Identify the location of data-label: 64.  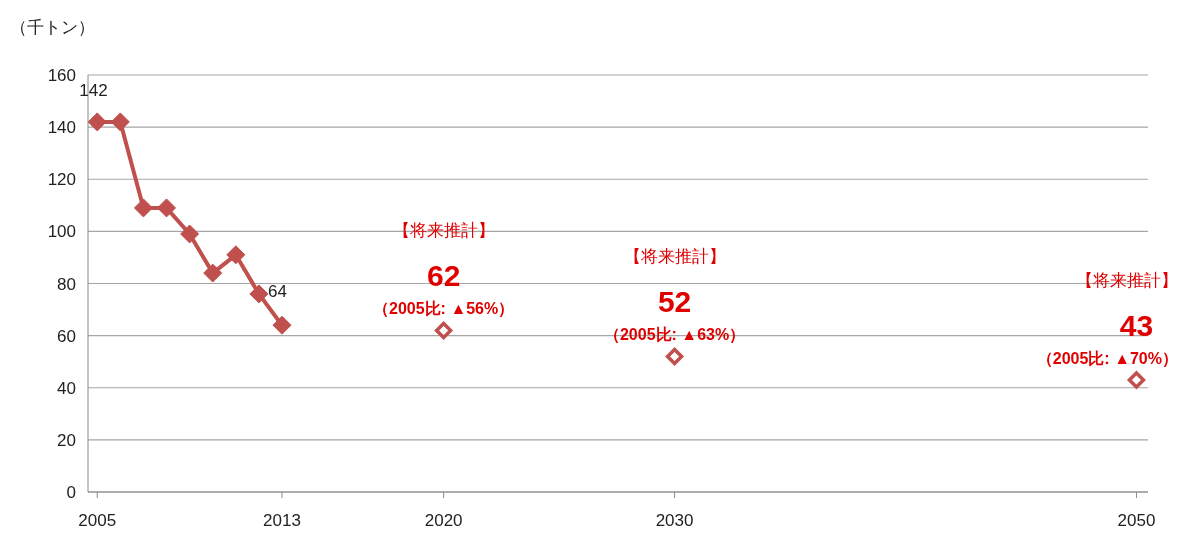
(277, 292).